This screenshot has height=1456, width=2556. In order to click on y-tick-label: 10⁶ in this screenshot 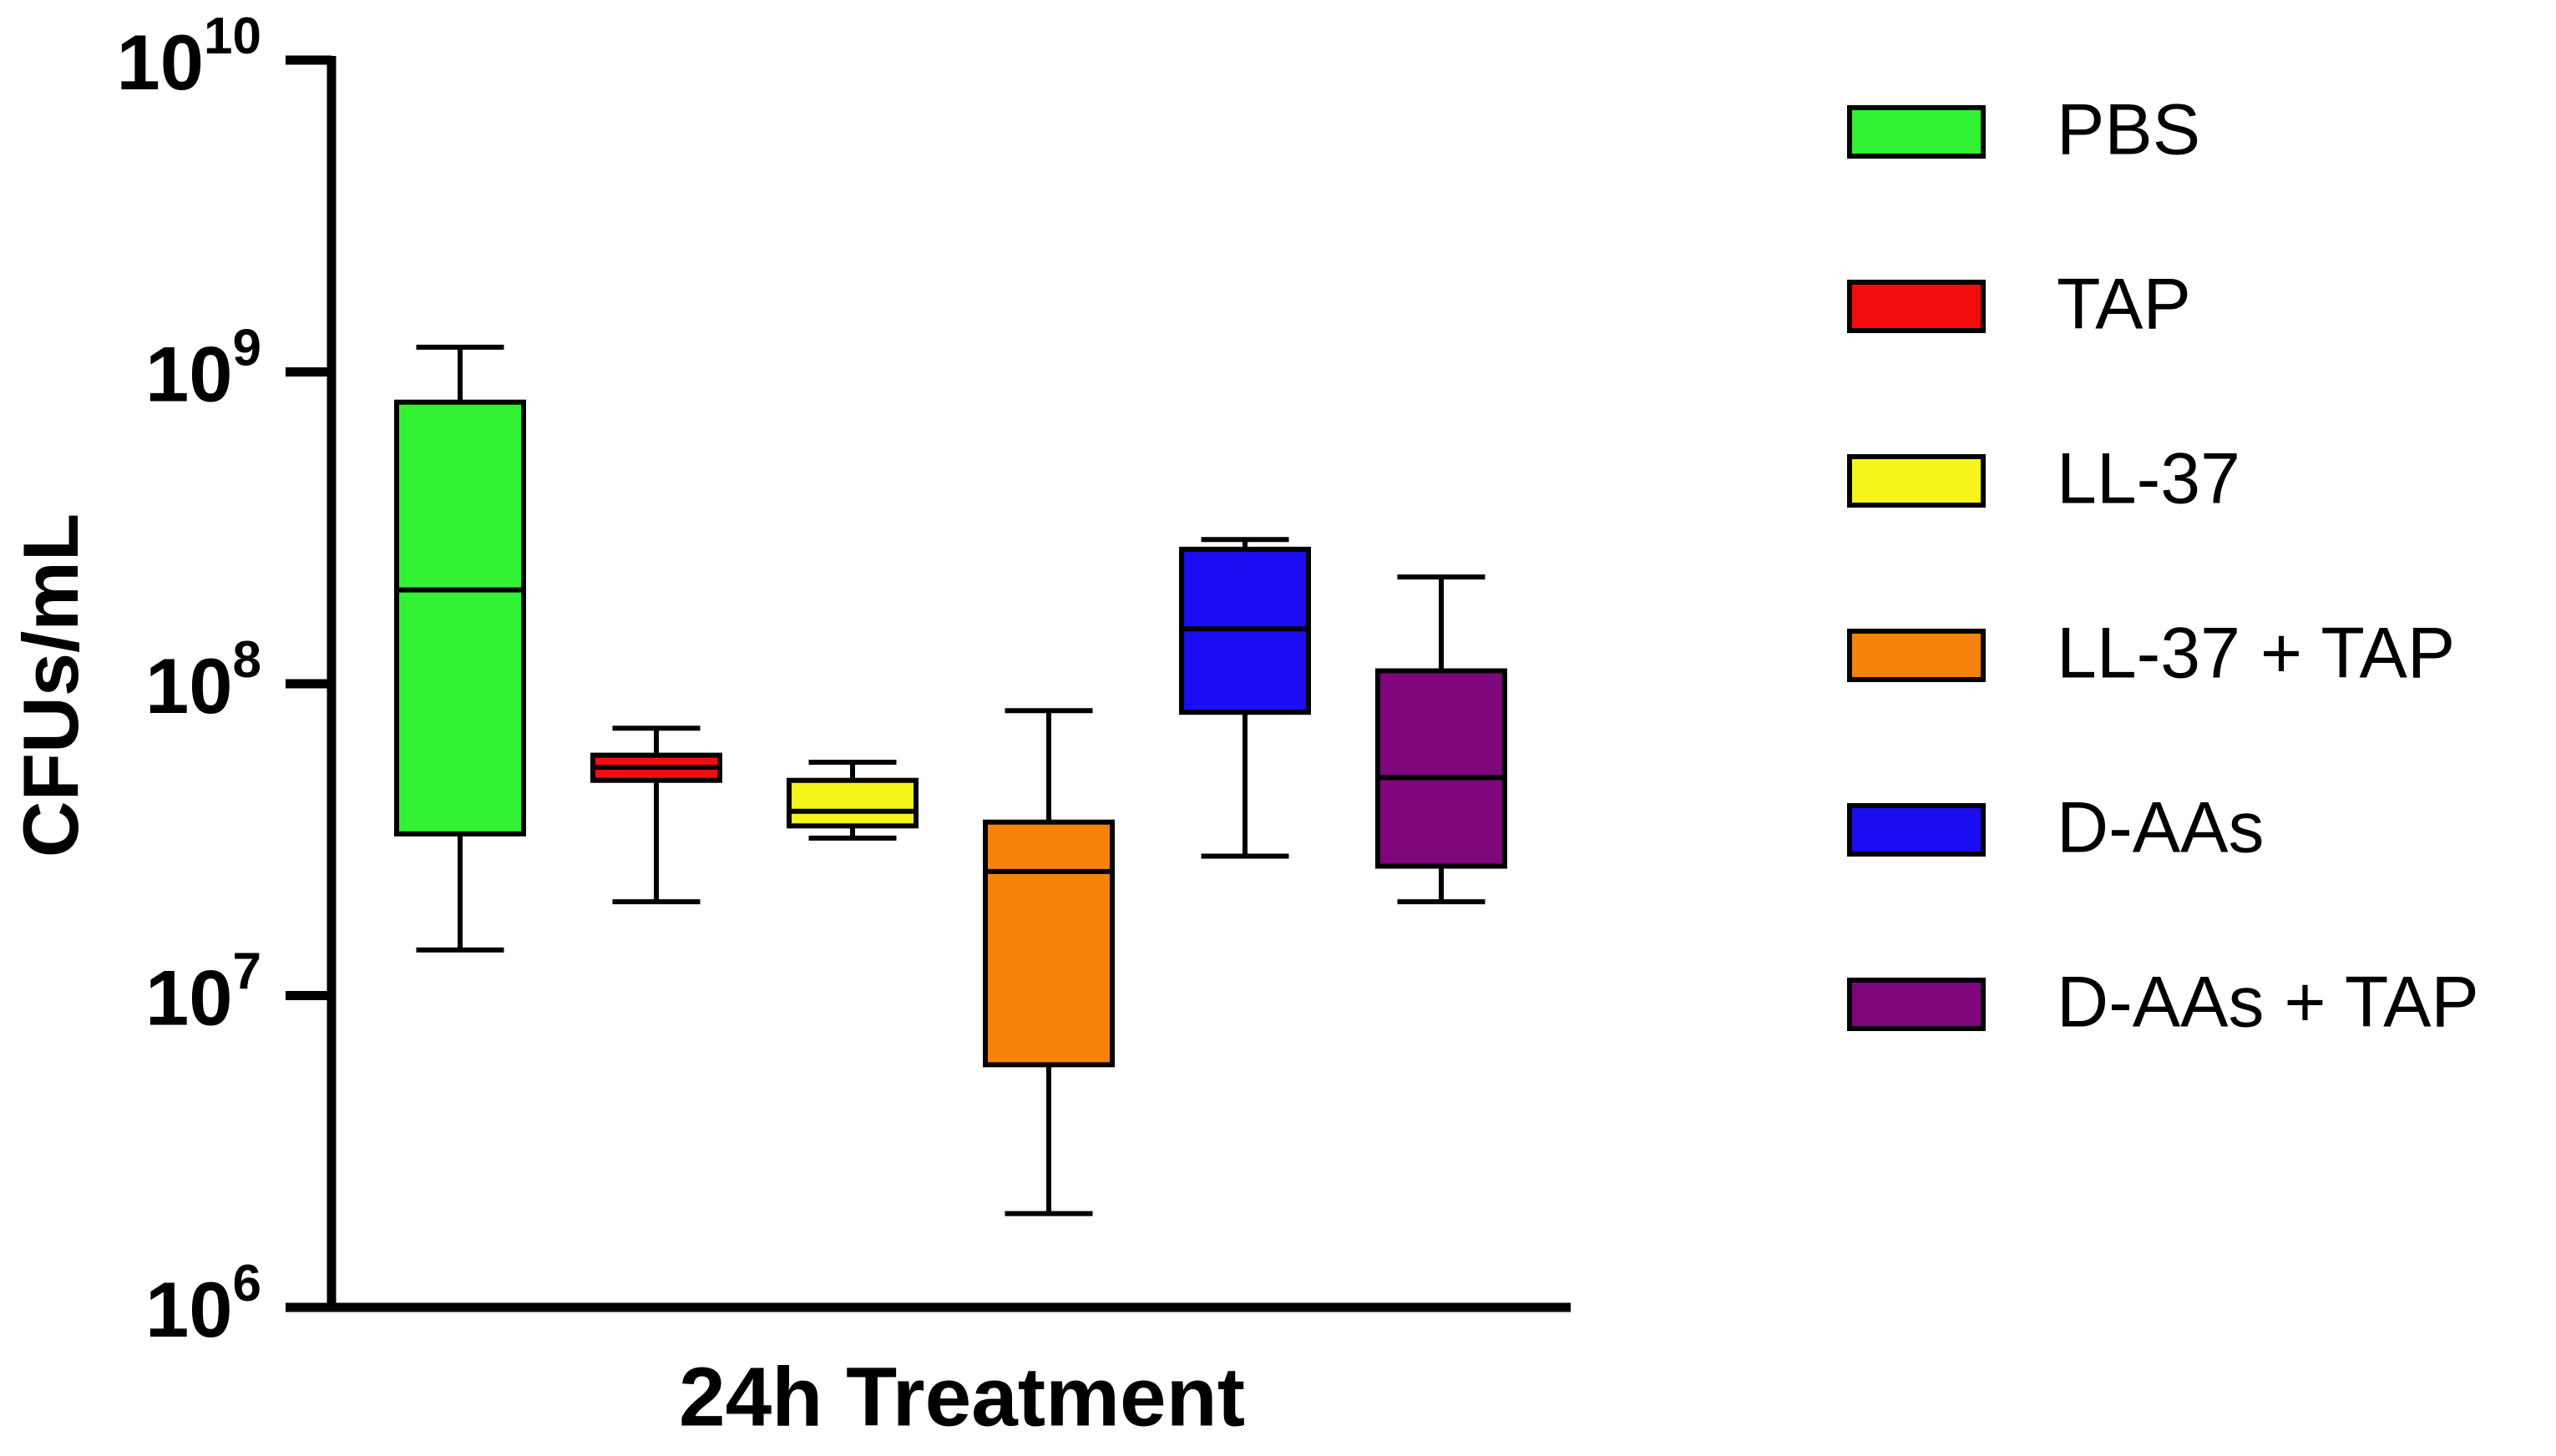, I will do `click(203, 1303)`.